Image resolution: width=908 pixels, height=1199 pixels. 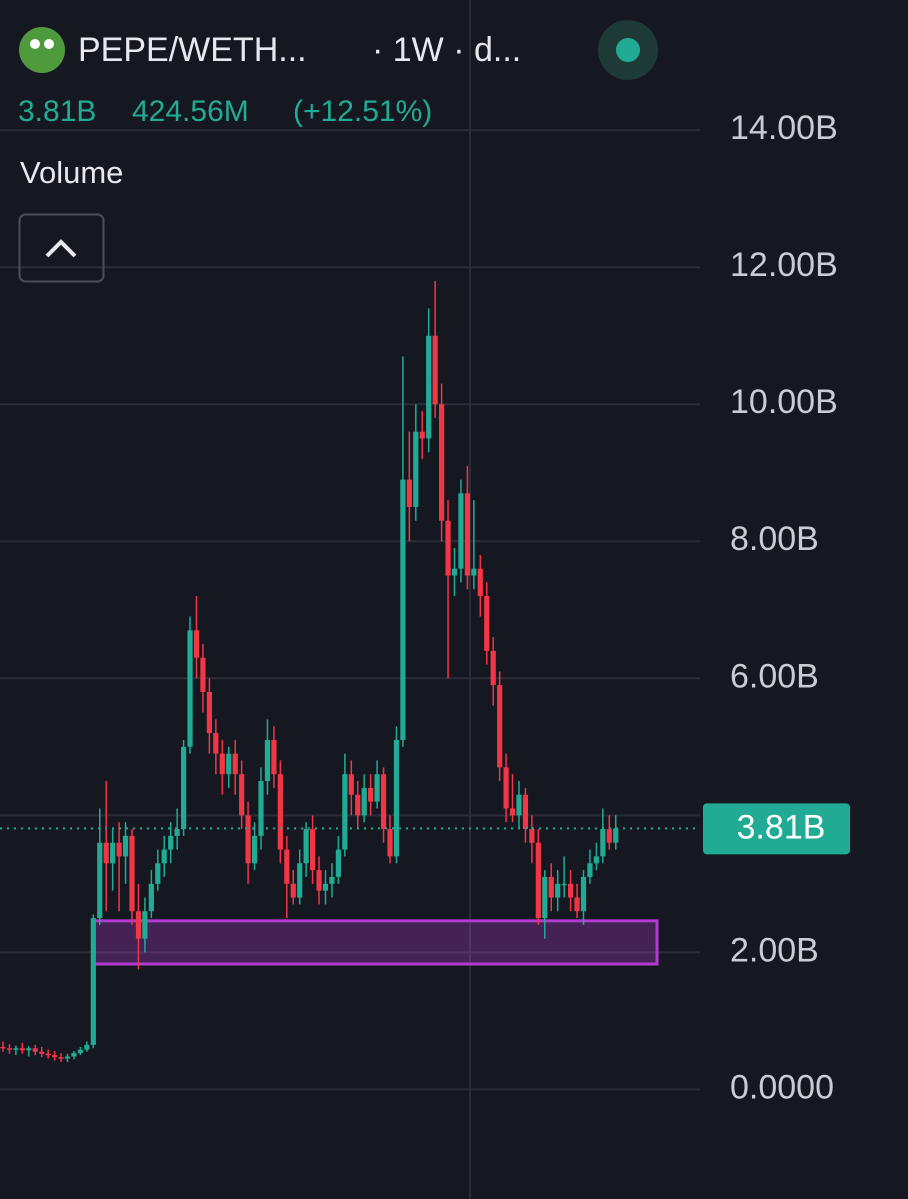 I want to click on support-zone, so click(x=375, y=942).